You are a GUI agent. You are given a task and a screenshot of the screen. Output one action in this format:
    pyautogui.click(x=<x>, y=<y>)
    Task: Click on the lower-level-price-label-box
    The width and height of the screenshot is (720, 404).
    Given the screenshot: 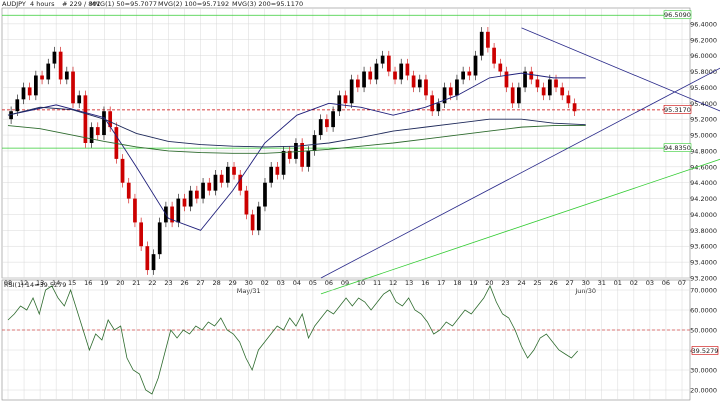 What is the action you would take?
    pyautogui.click(x=677, y=147)
    